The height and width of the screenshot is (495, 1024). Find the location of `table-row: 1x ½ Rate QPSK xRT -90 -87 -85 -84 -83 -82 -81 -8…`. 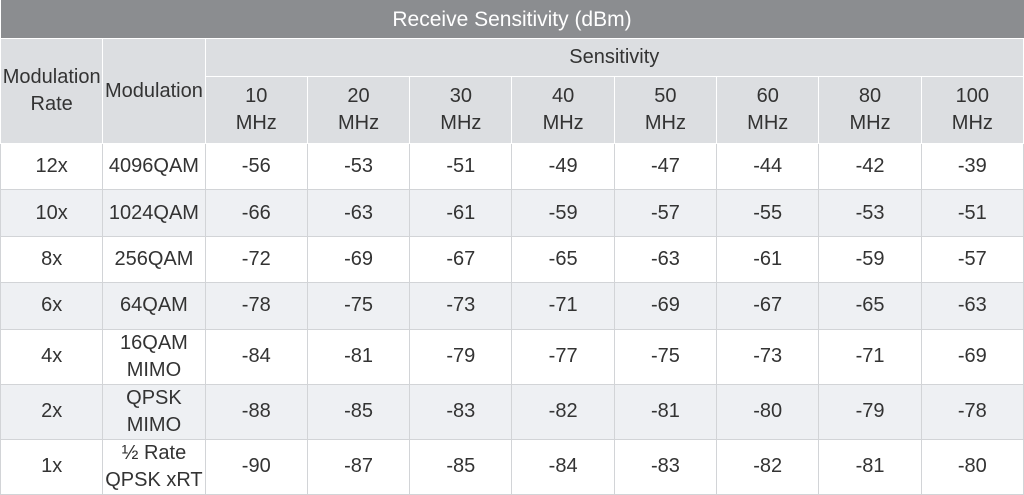

table-row: 1x ½ Rate QPSK xRT -90 -87 -85 -84 -83 -82 -81 -8… is located at coordinates (512, 466).